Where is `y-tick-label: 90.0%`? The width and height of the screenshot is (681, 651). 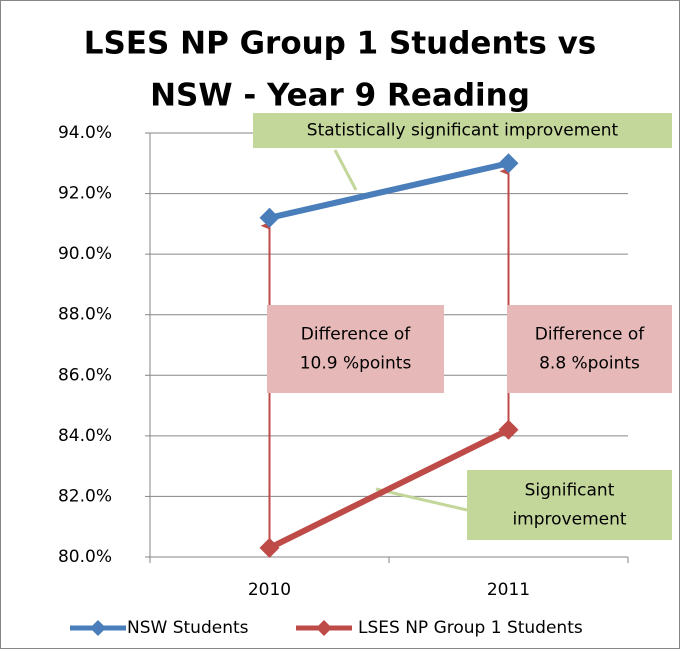 y-tick-label: 90.0% is located at coordinates (85, 254).